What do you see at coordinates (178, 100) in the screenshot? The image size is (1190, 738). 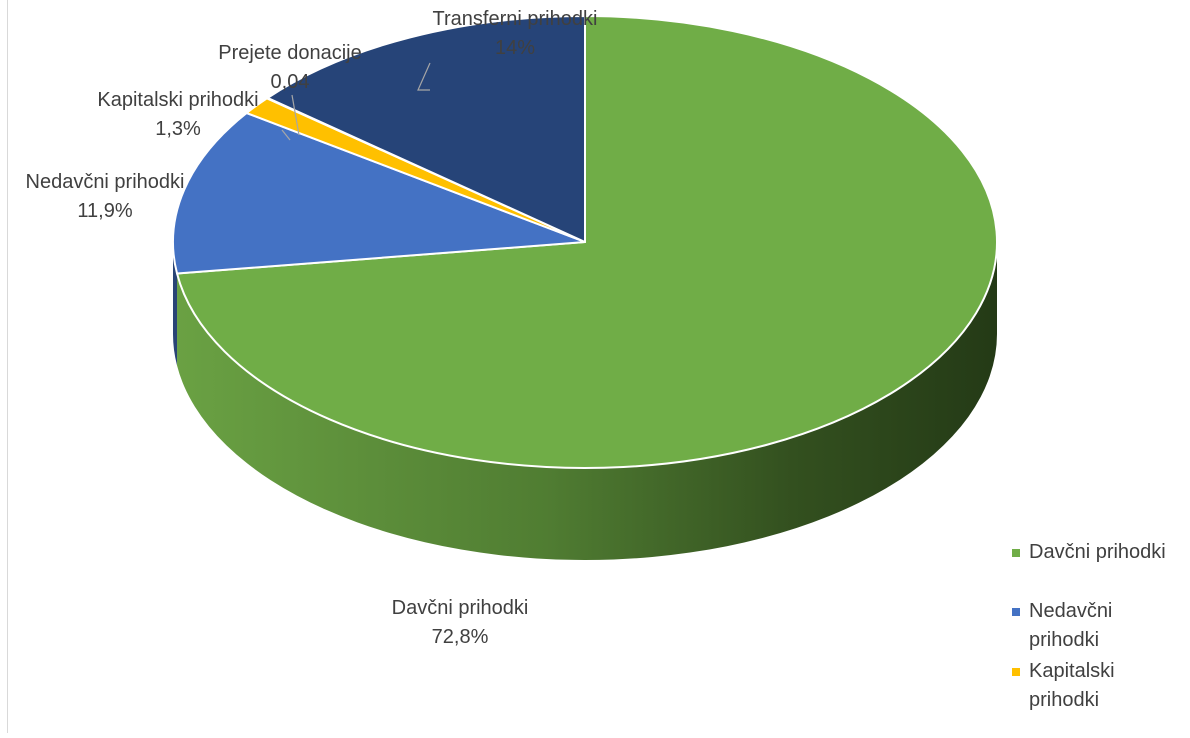 I see `data-label-name: Kapitalski prihodki` at bounding box center [178, 100].